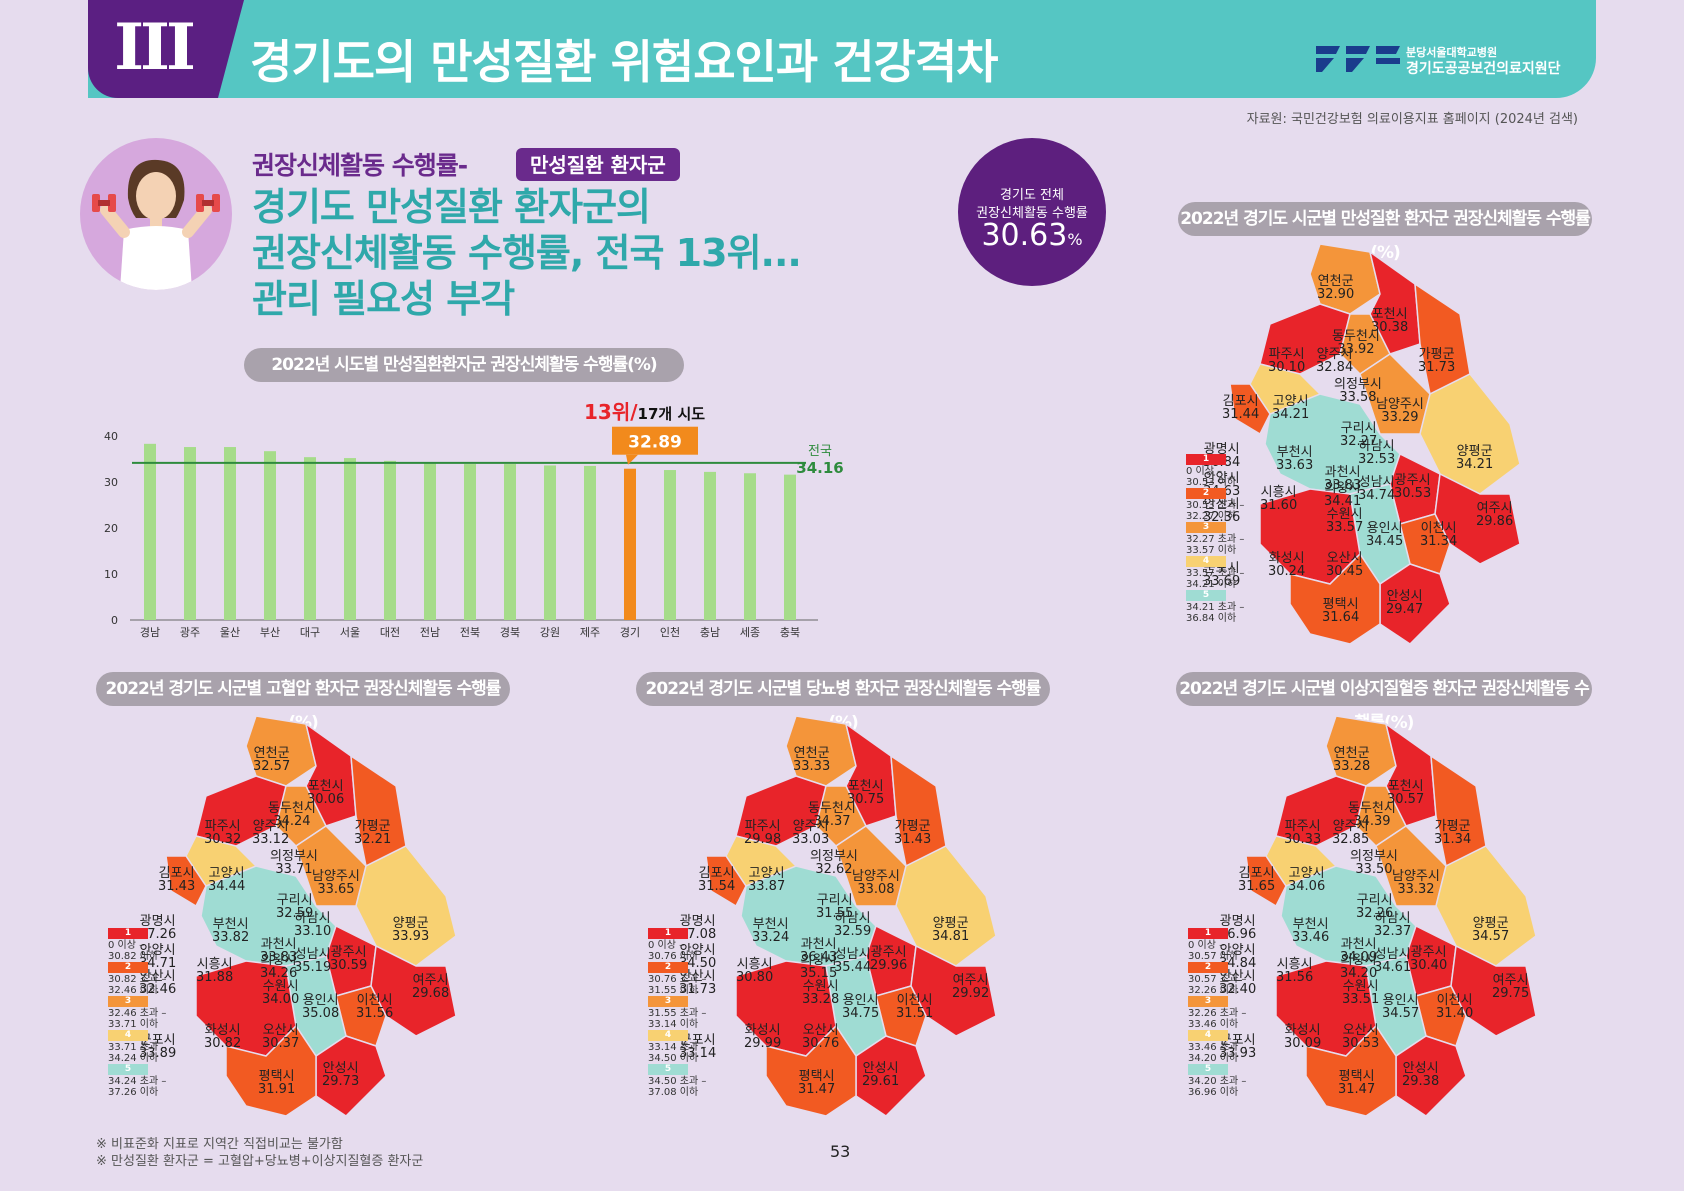  I want to click on region-label: 구리시 32.26, so click(1374, 907).